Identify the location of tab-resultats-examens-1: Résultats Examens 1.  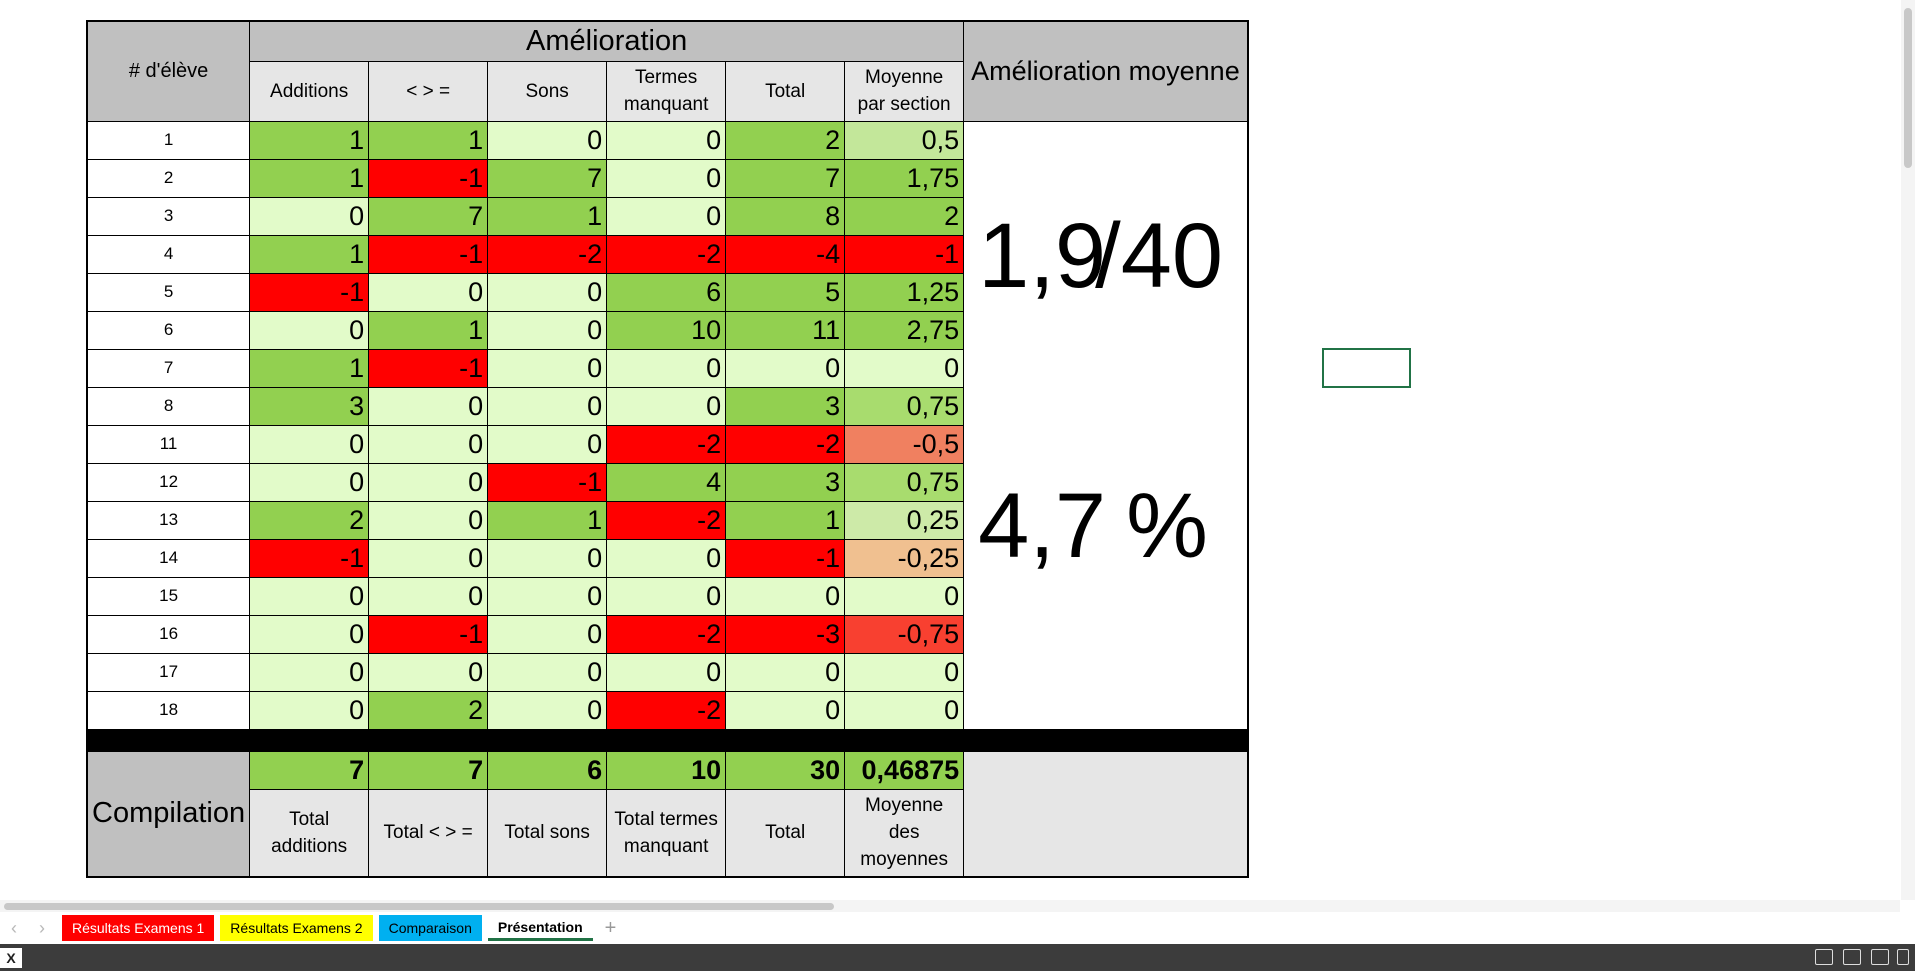
(138, 928).